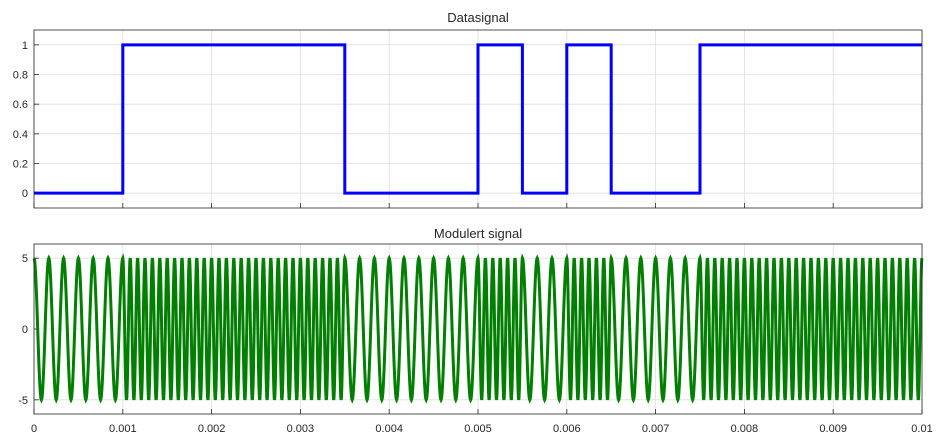  Describe the element at coordinates (478, 17) in the screenshot. I see `datasignal-title: Datasignal` at that location.